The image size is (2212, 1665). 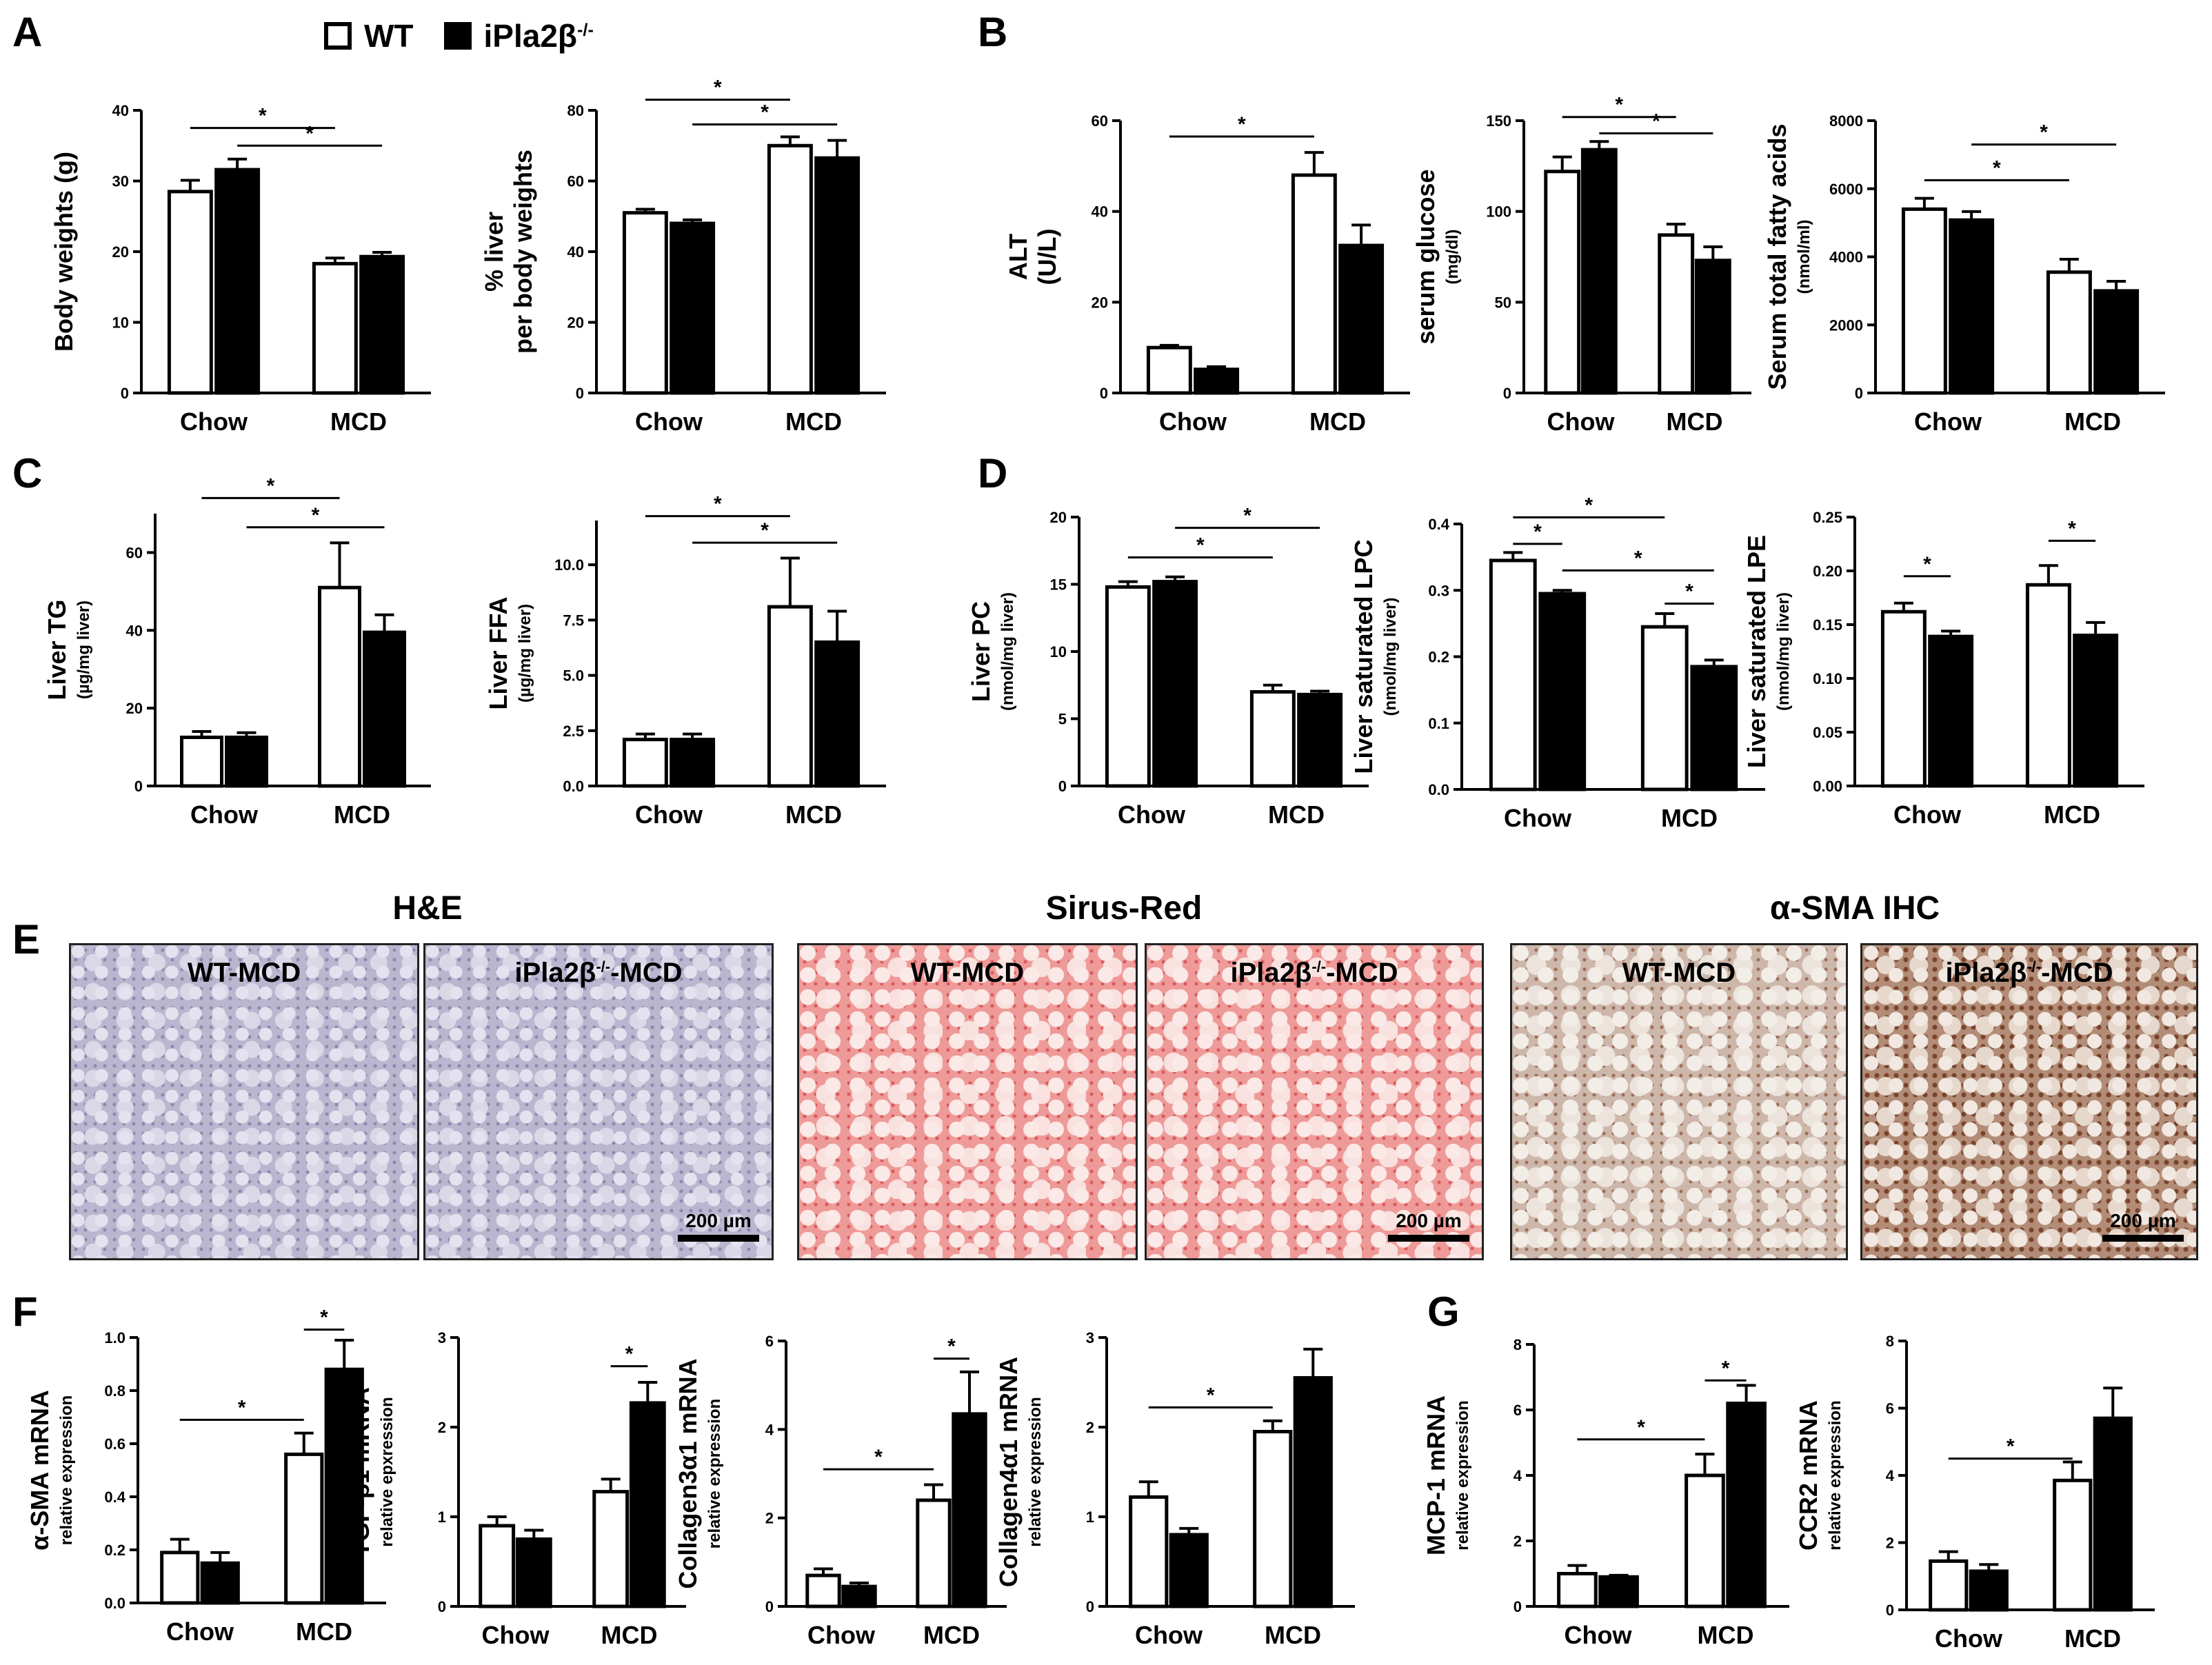 What do you see at coordinates (2034, 967) in the screenshot?
I see `micrograph-label-sup: -/-` at bounding box center [2034, 967].